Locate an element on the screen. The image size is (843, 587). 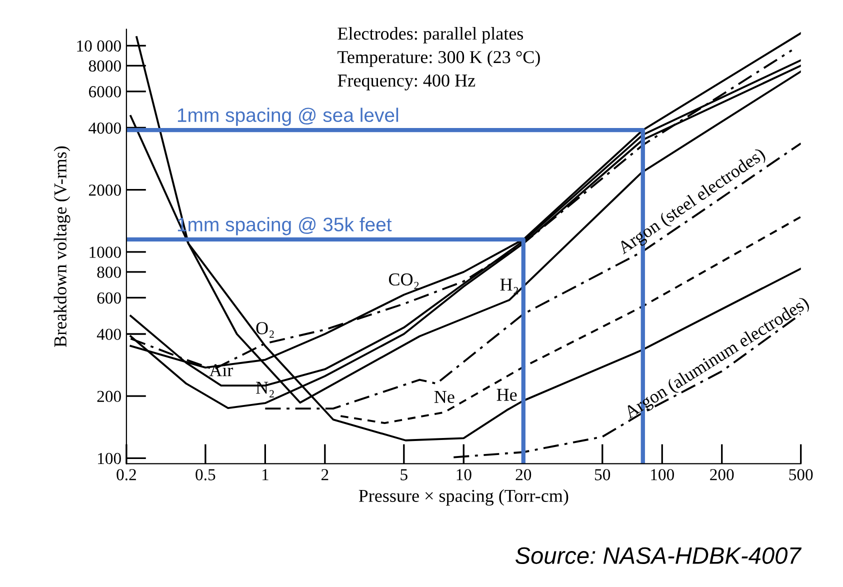
x-axis-title: Pressure × spacing (Torr-cm) is located at coordinates (463, 497).